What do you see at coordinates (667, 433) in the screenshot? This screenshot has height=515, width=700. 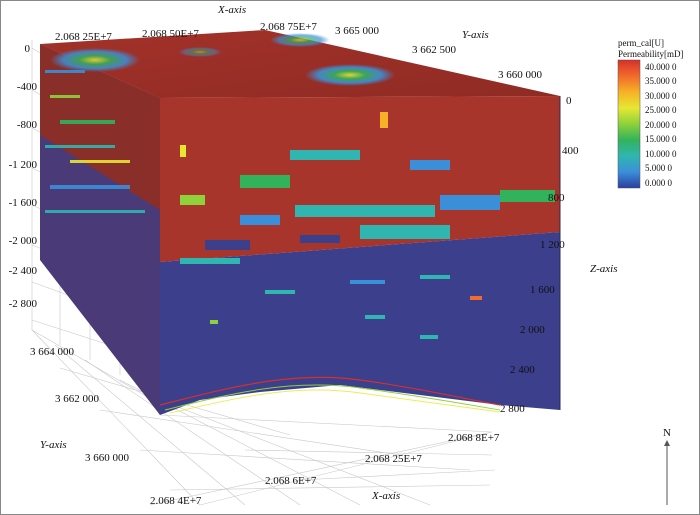 I see `north-label: N` at bounding box center [667, 433].